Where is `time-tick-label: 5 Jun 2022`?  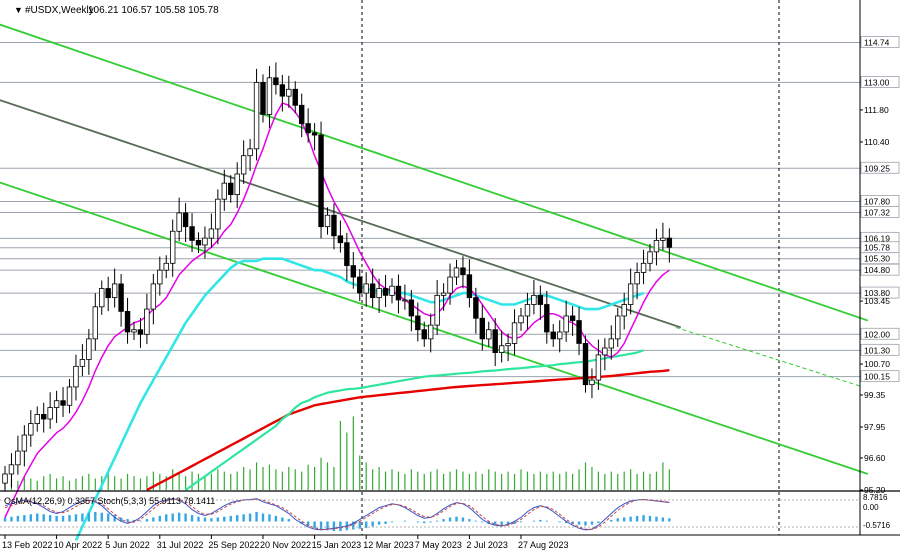 time-tick-label: 5 Jun 2022 is located at coordinates (127, 545).